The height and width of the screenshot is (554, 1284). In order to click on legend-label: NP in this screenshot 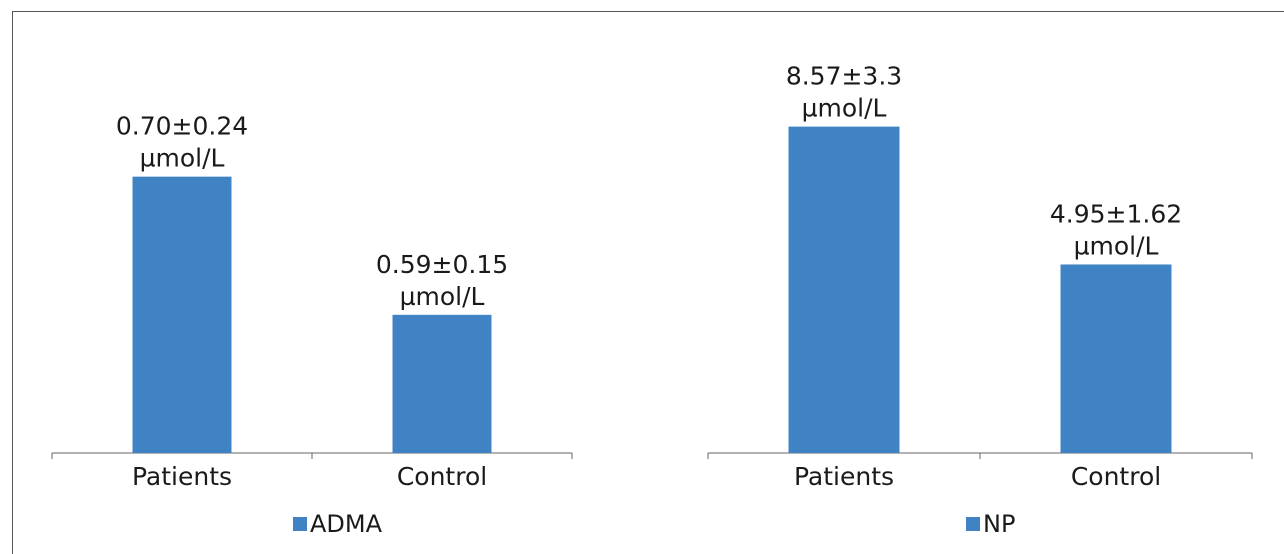, I will do `click(999, 524)`.